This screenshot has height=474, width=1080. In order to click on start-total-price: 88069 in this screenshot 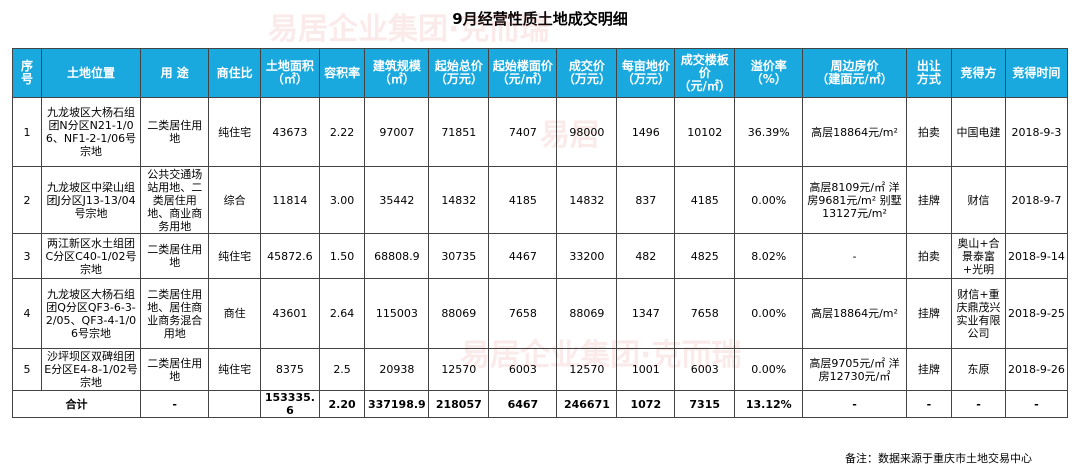, I will do `click(459, 313)`.